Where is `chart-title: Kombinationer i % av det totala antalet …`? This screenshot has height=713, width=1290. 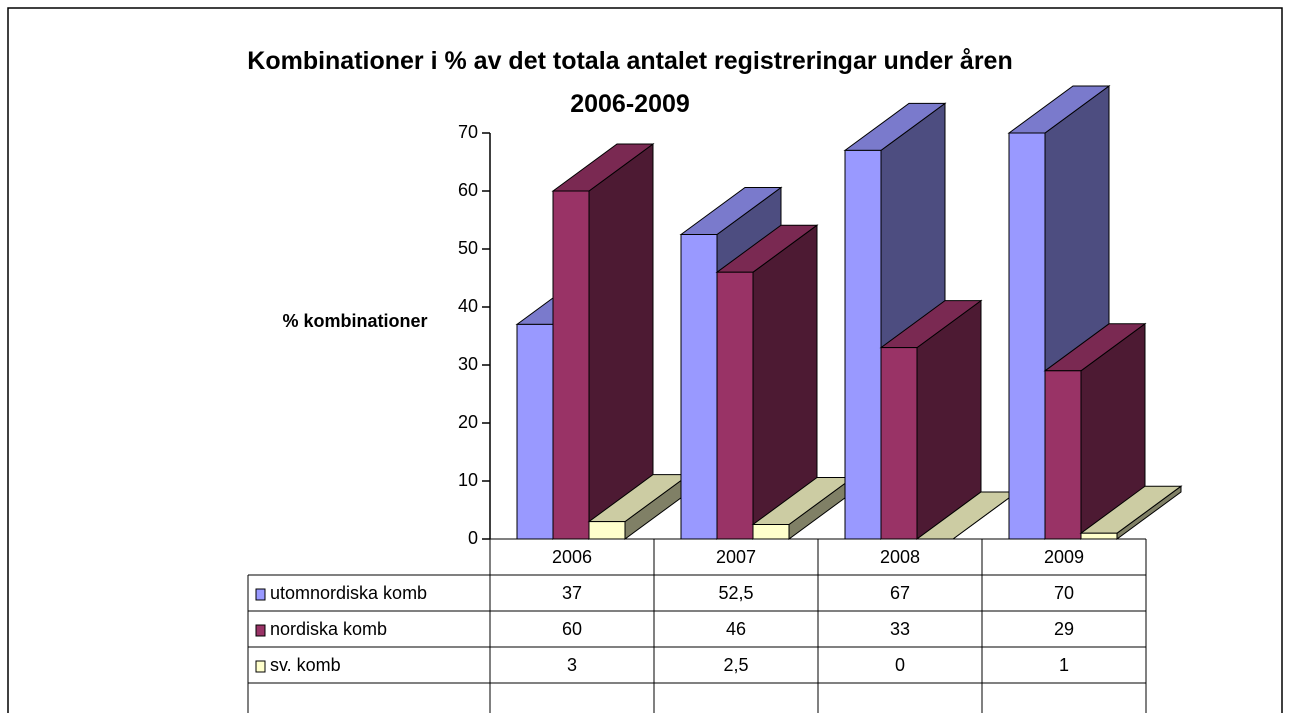 chart-title: Kombinationer i % av det totala antalet … is located at coordinates (630, 82).